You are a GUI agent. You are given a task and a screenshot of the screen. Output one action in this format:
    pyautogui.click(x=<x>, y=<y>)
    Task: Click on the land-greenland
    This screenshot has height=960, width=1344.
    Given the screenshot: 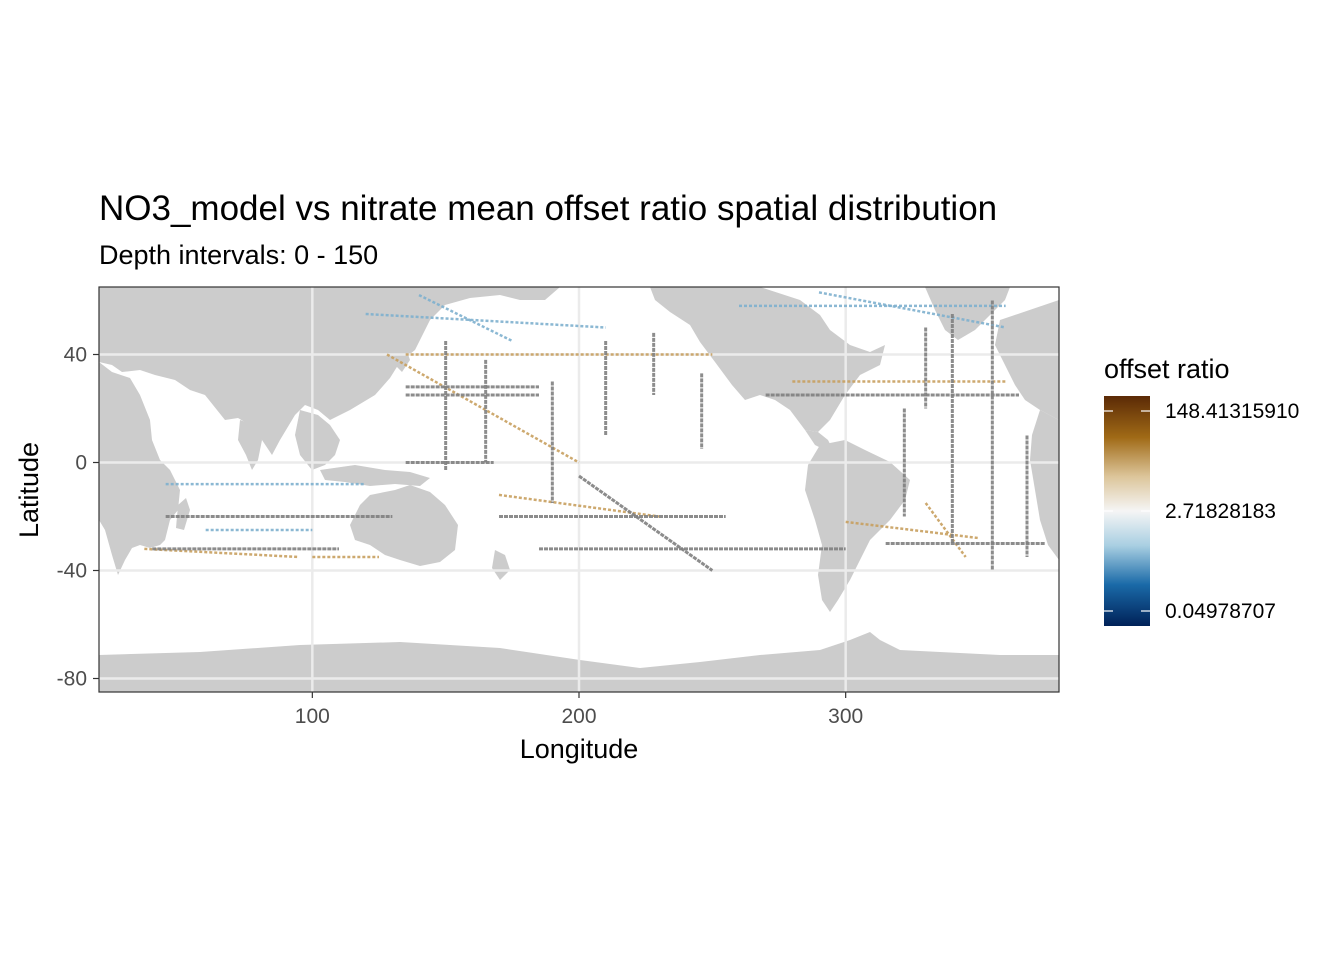 What is the action you would take?
    pyautogui.click(x=967, y=313)
    